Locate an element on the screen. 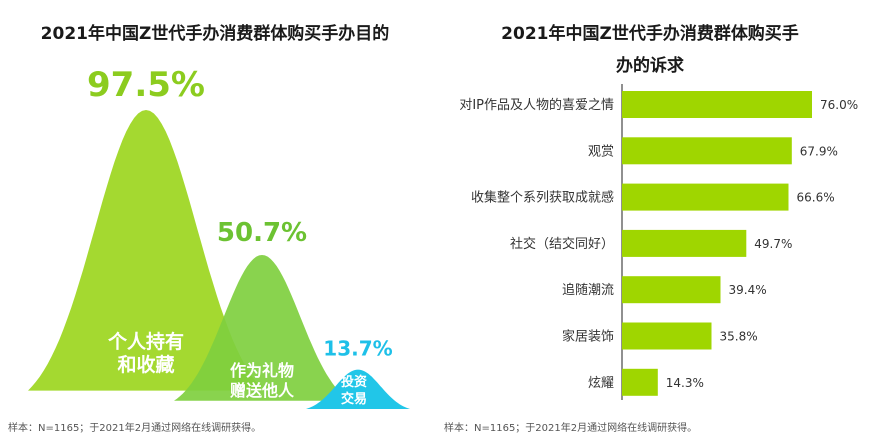  bar-value-label-2: 67.9% is located at coordinates (819, 151).